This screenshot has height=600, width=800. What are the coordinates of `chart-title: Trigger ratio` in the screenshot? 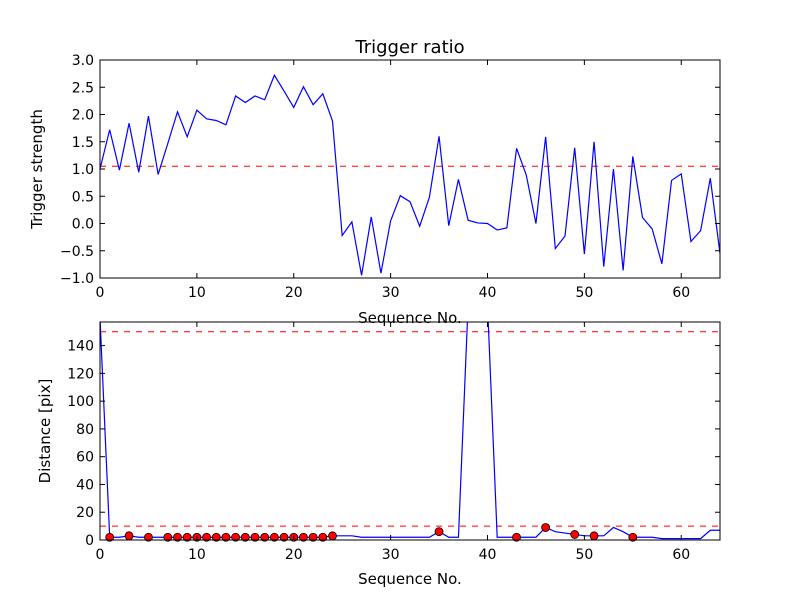 It's located at (409, 47).